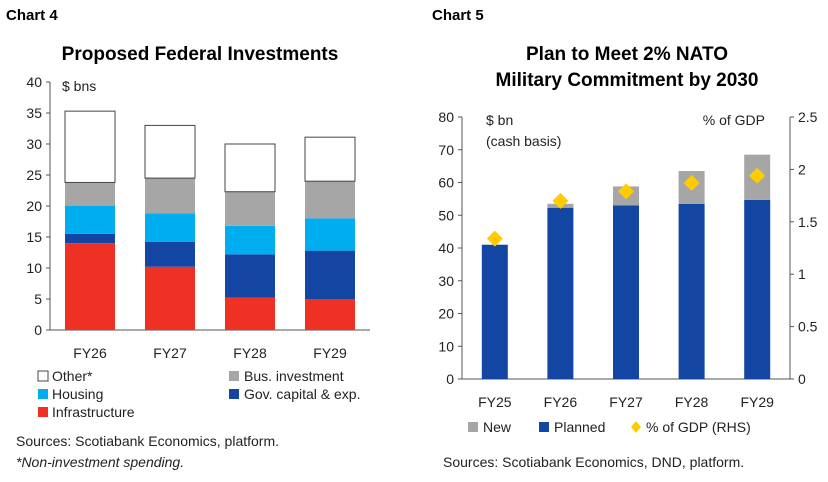  I want to click on legend-swatch-infrastructure, so click(43, 412).